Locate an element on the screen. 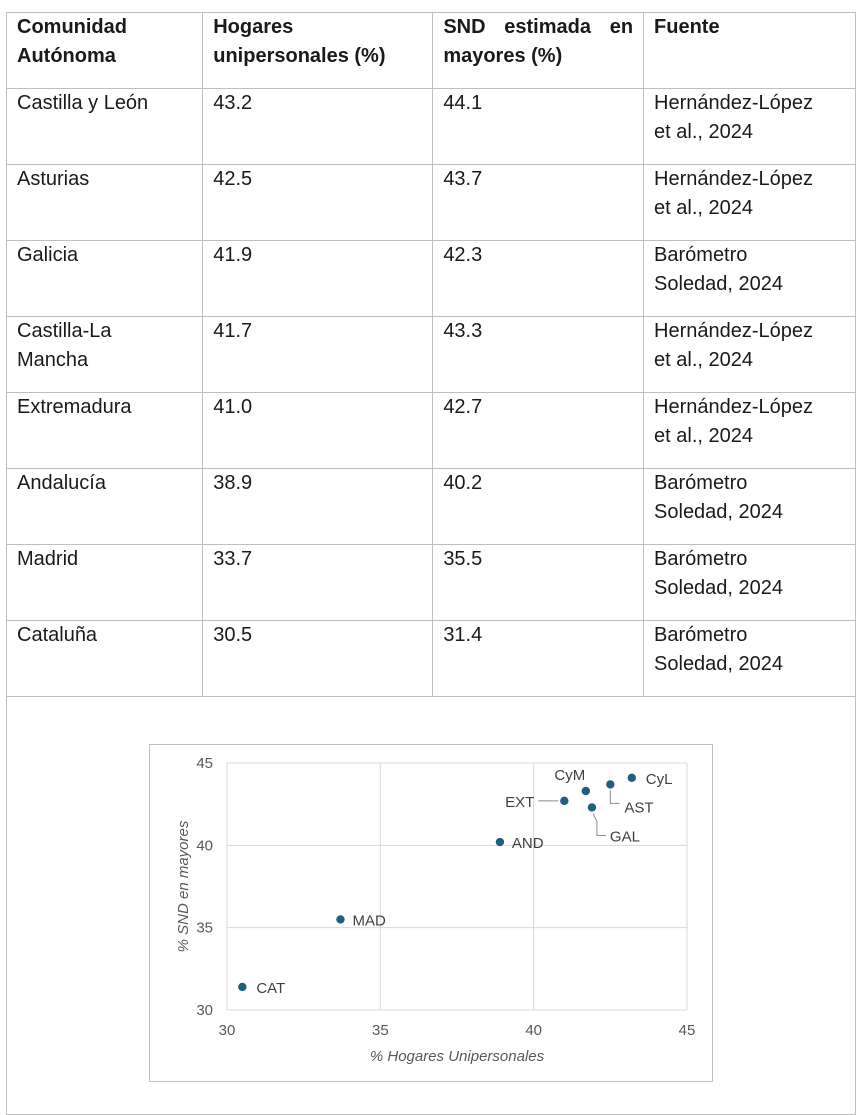 The image size is (861, 1115). data-point-label: CAT is located at coordinates (270, 988).